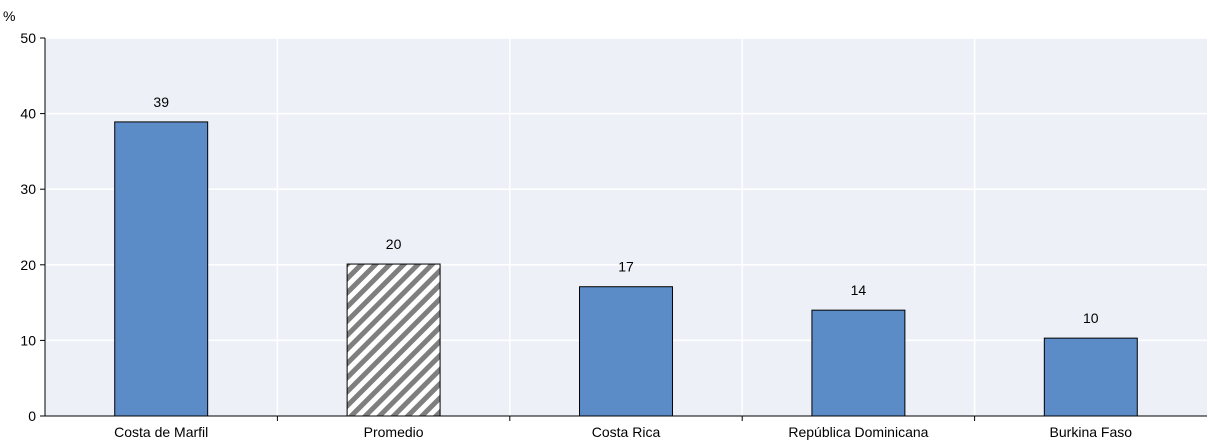  I want to click on y-tick-label: 20, so click(28, 265).